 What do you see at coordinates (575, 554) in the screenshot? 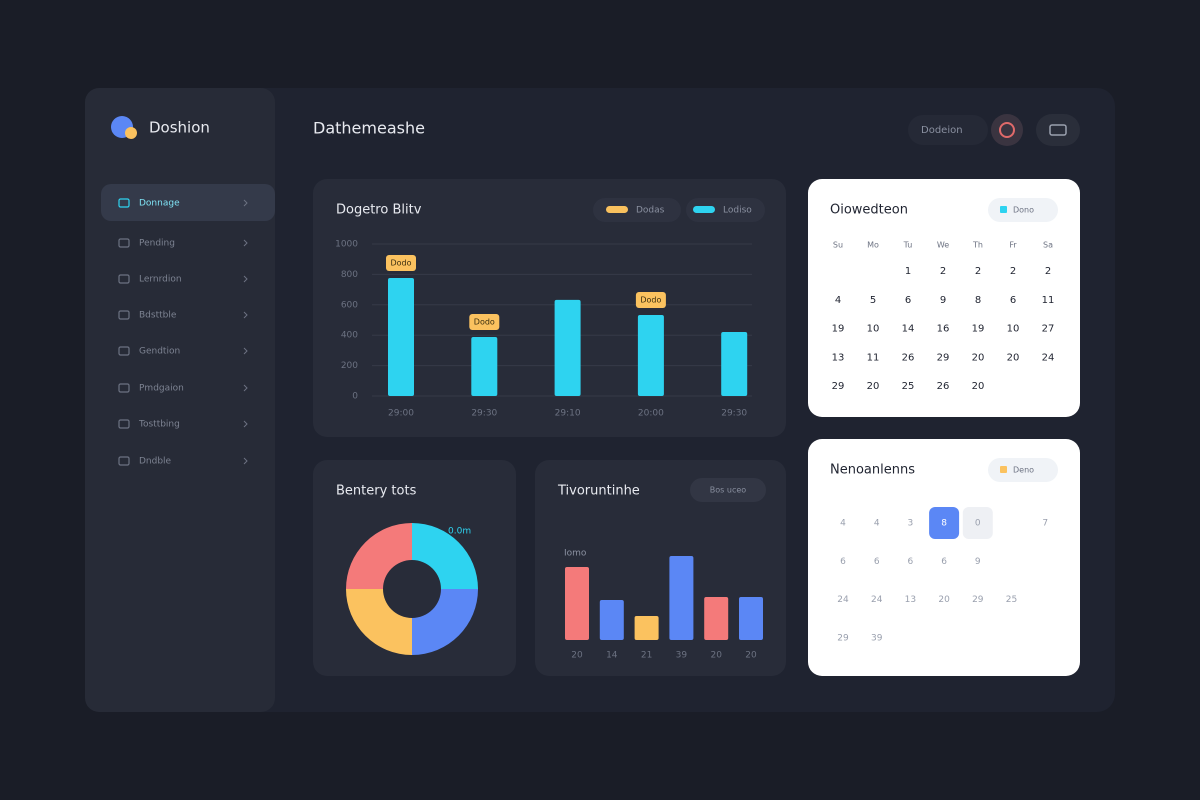
I see `column-label: Iomo` at bounding box center [575, 554].